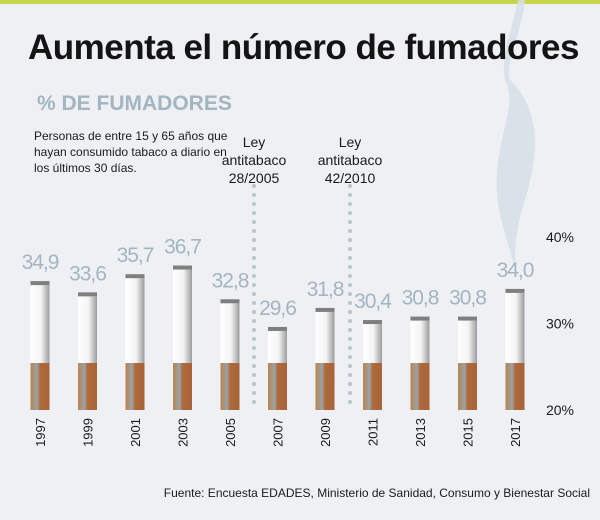 The height and width of the screenshot is (520, 600). Describe the element at coordinates (373, 432) in the screenshot. I see `x-tick-label: 2011` at that location.